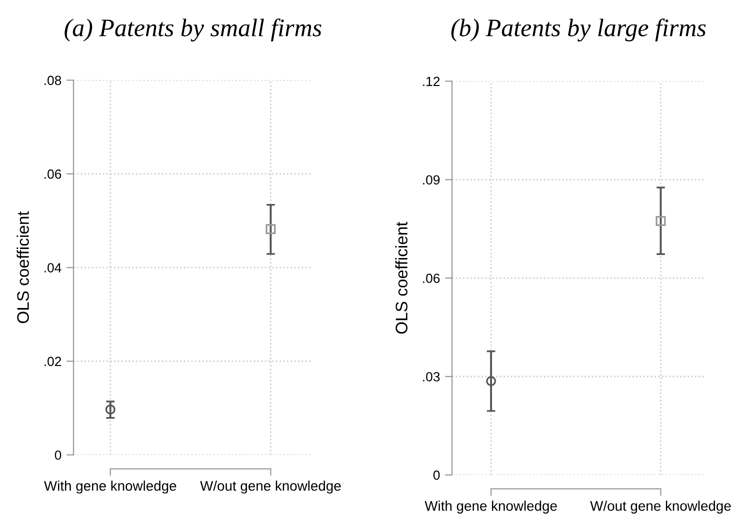 This screenshot has width=735, height=514. I want to click on y-tick-label: .09, so click(431, 180).